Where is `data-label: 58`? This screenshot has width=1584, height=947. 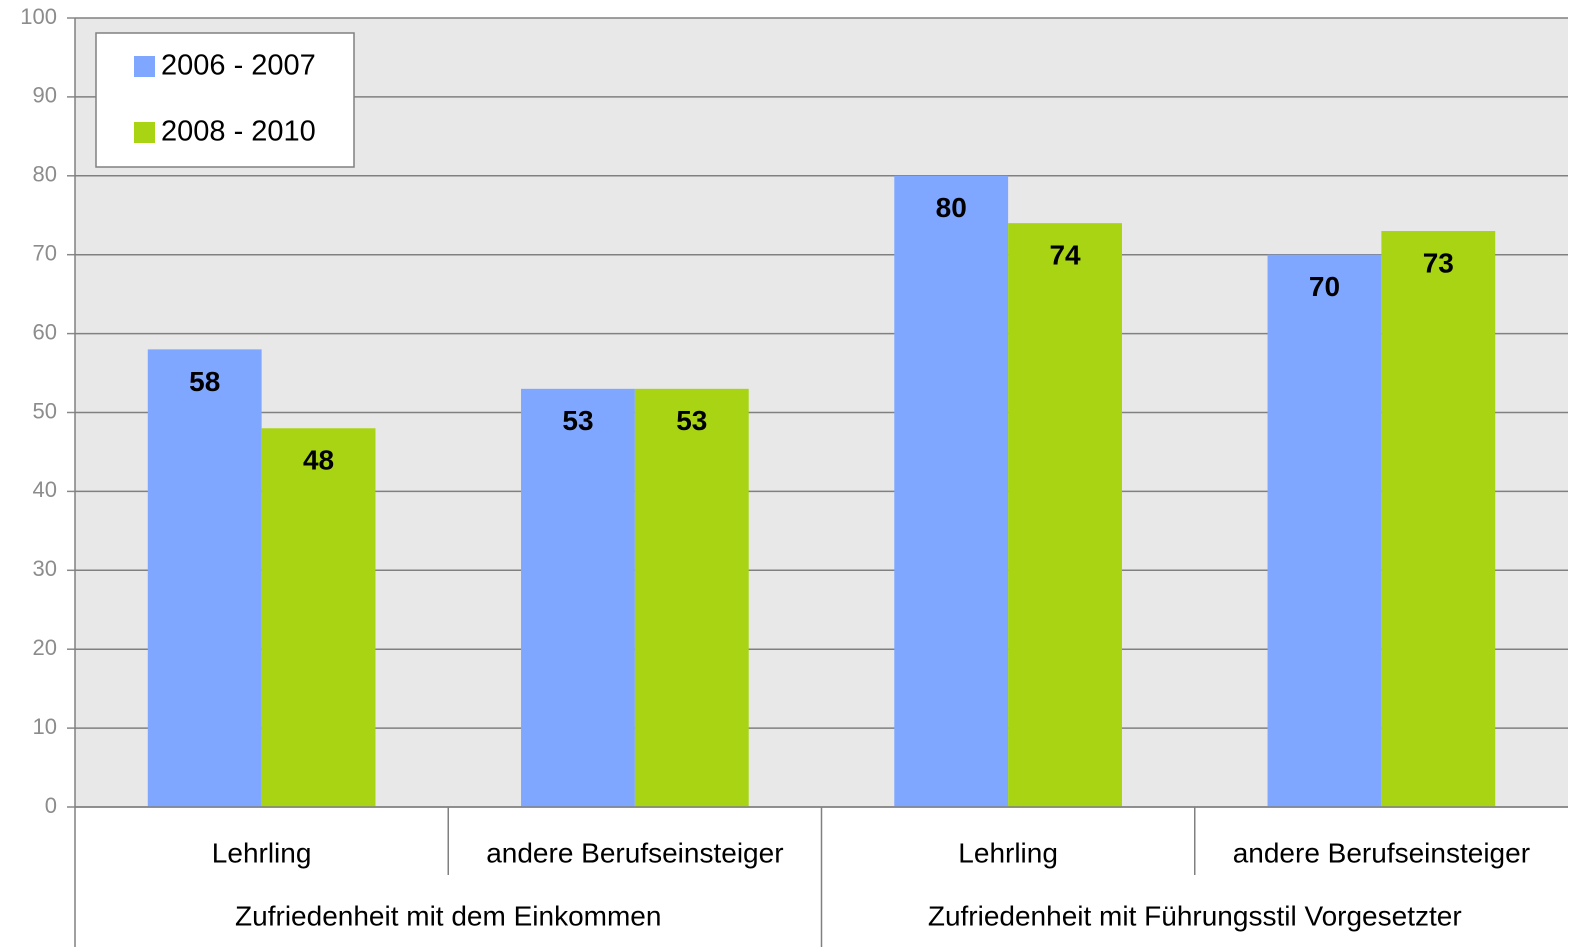 data-label: 58 is located at coordinates (204, 381).